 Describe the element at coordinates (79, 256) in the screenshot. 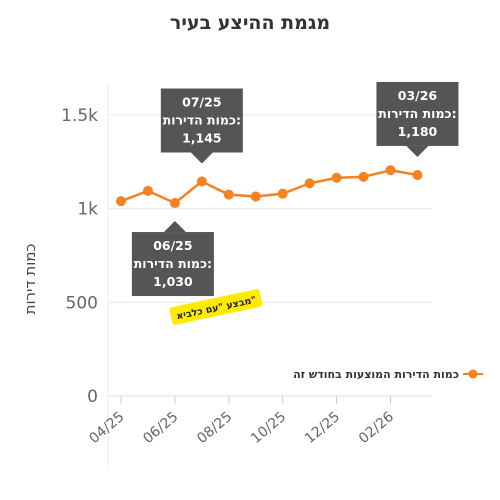

I see `y-axis-ticks: 0 500 1k 1.5k` at that location.